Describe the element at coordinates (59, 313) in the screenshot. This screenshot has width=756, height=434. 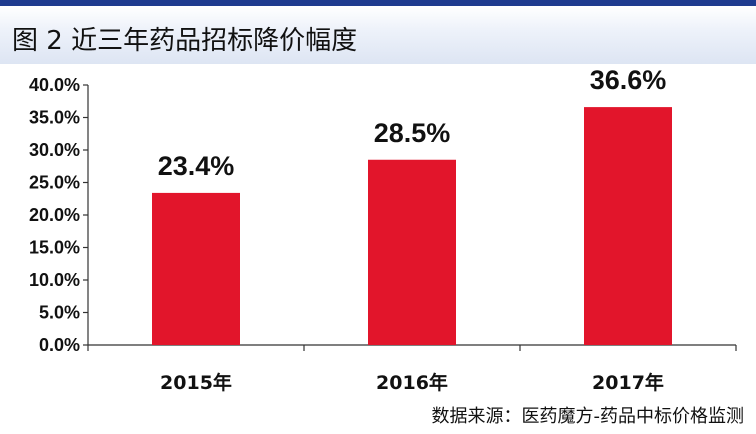
I see `y-tick-label: 5.0%` at that location.